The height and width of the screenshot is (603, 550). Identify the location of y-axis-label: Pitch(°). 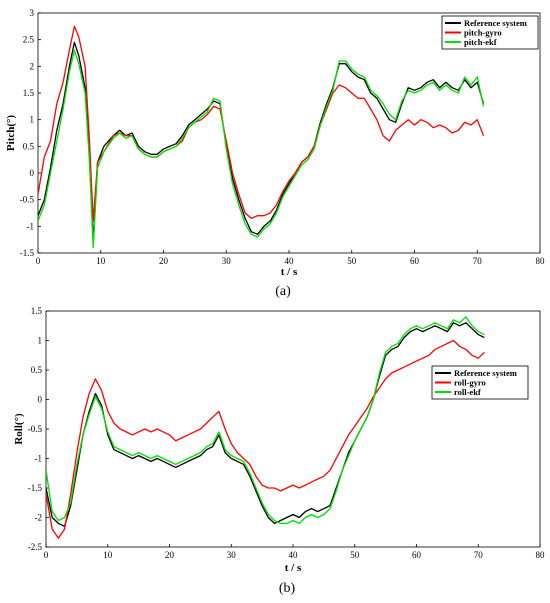
(11, 133).